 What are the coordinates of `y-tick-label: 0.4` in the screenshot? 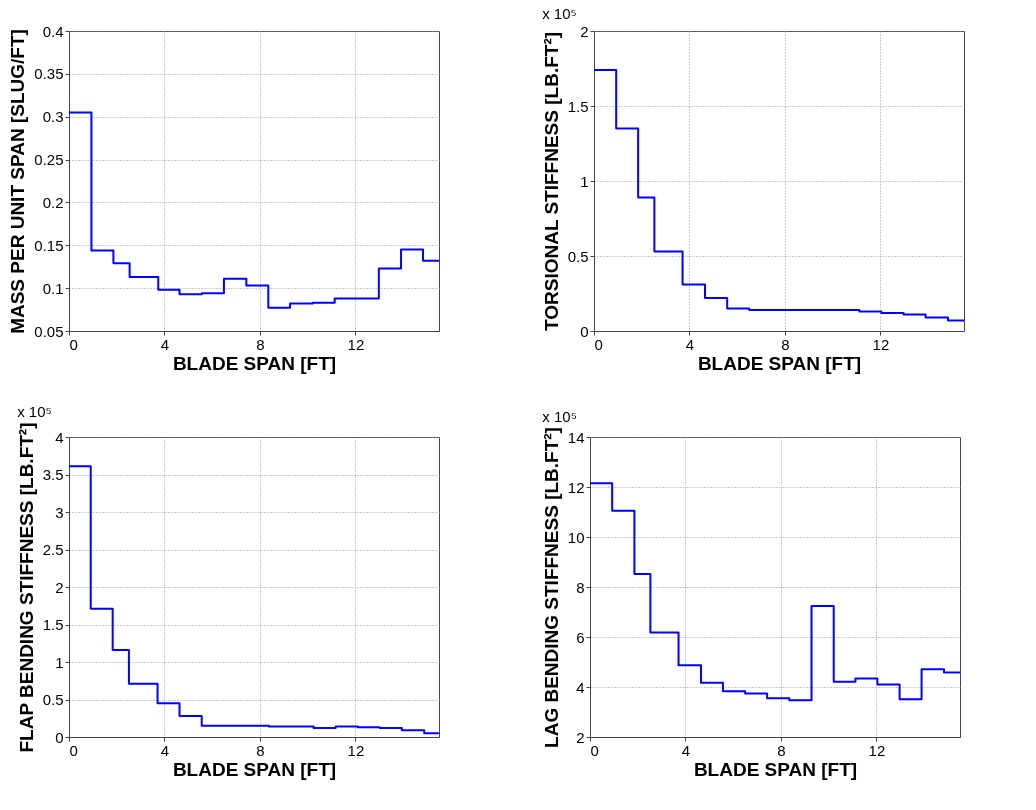 It's located at (53, 31).